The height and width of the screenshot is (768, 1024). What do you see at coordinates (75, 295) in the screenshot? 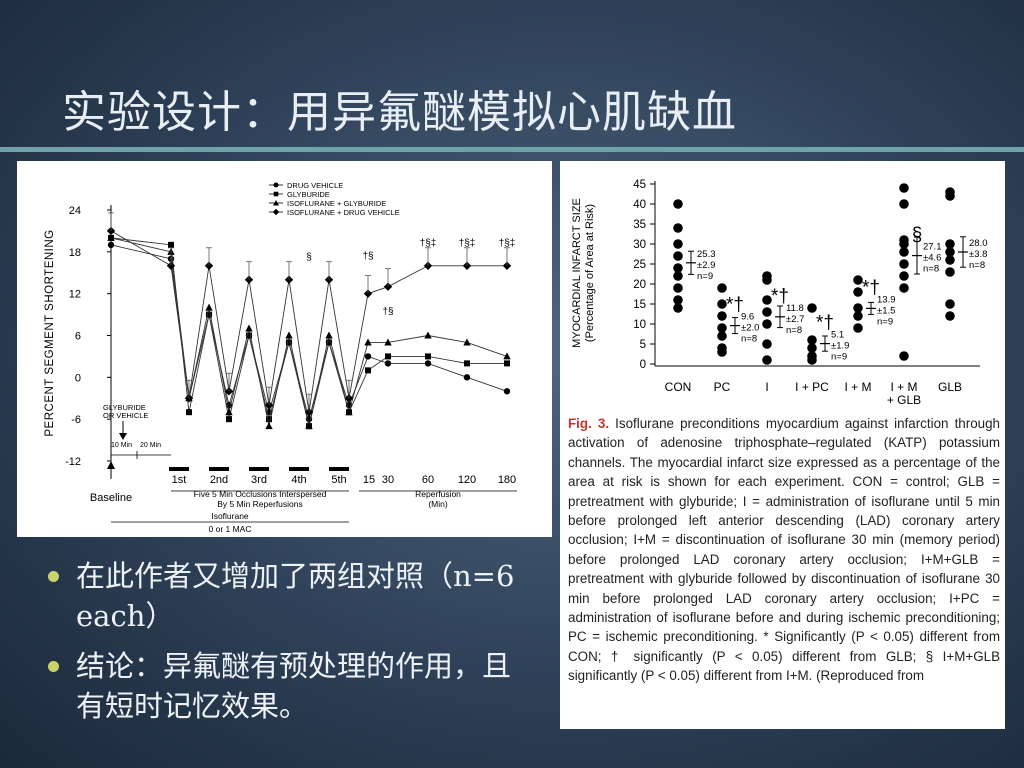
I see `y-tick-label: 12` at bounding box center [75, 295].